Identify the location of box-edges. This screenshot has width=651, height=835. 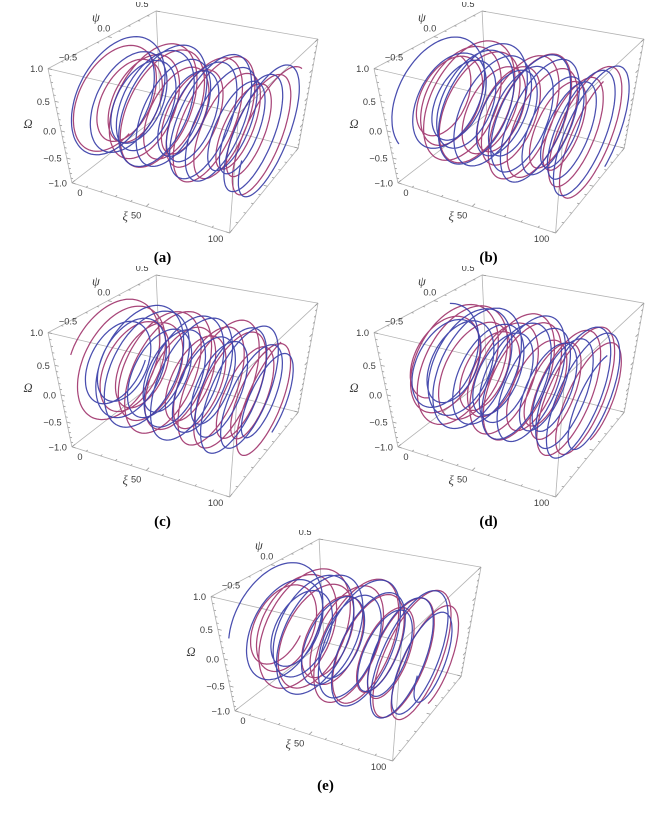
(508, 386).